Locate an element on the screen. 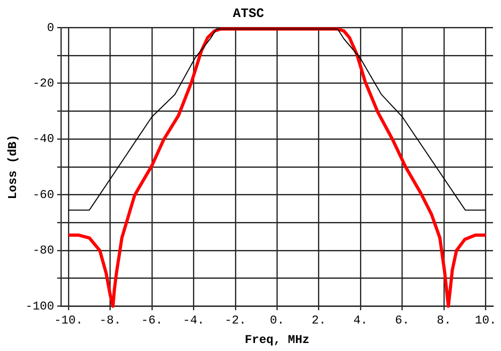  y-tick-label: -60 is located at coordinates (43, 195).